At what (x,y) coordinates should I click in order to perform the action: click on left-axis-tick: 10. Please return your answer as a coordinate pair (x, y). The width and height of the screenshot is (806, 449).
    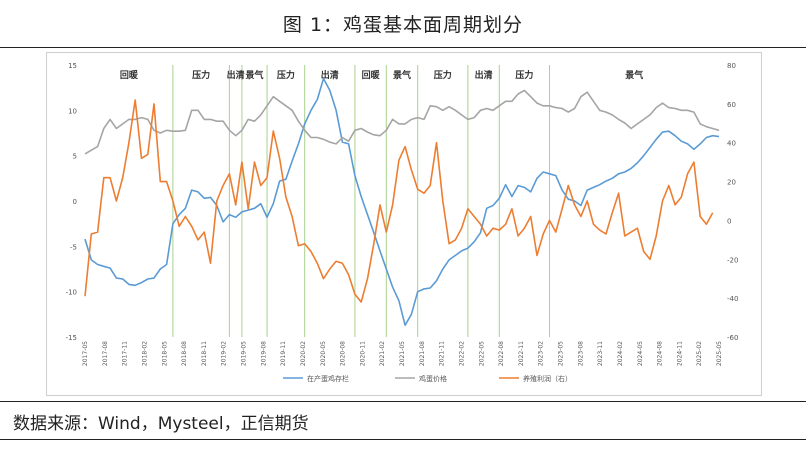
    Looking at the image, I should click on (72, 111).